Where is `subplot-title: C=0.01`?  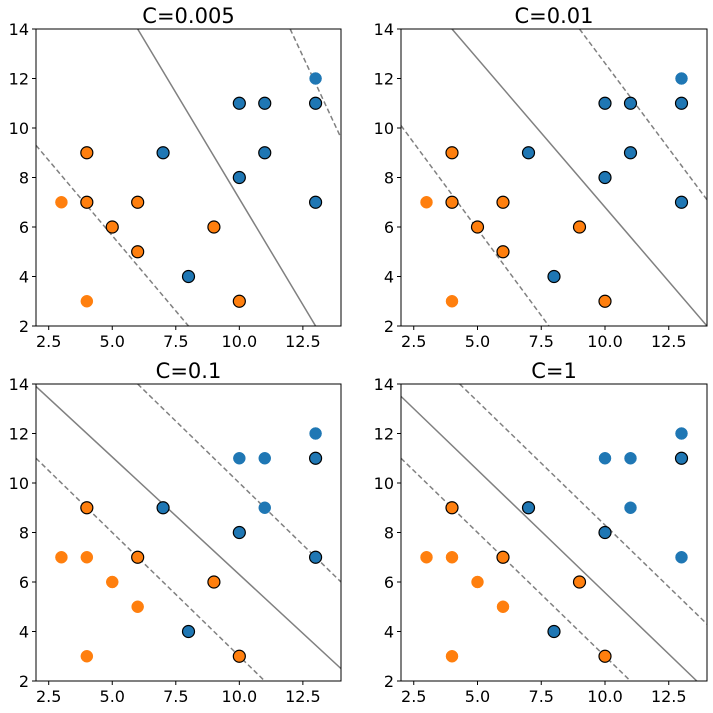 subplot-title: C=0.01 is located at coordinates (553, 16).